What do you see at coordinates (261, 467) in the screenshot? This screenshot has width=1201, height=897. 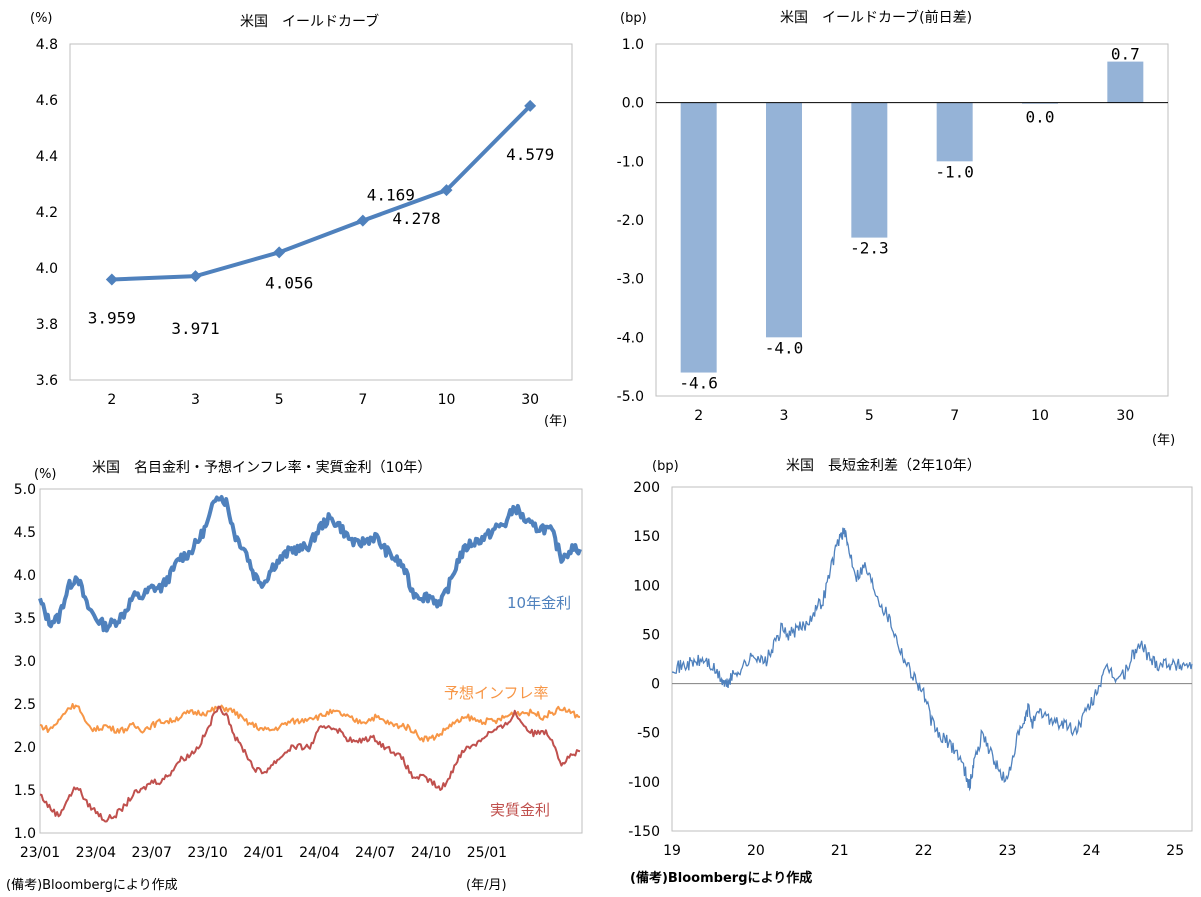 I see `real-rates-title: 米国 名目金利・予想インフレ率・実質金利（10年）` at bounding box center [261, 467].